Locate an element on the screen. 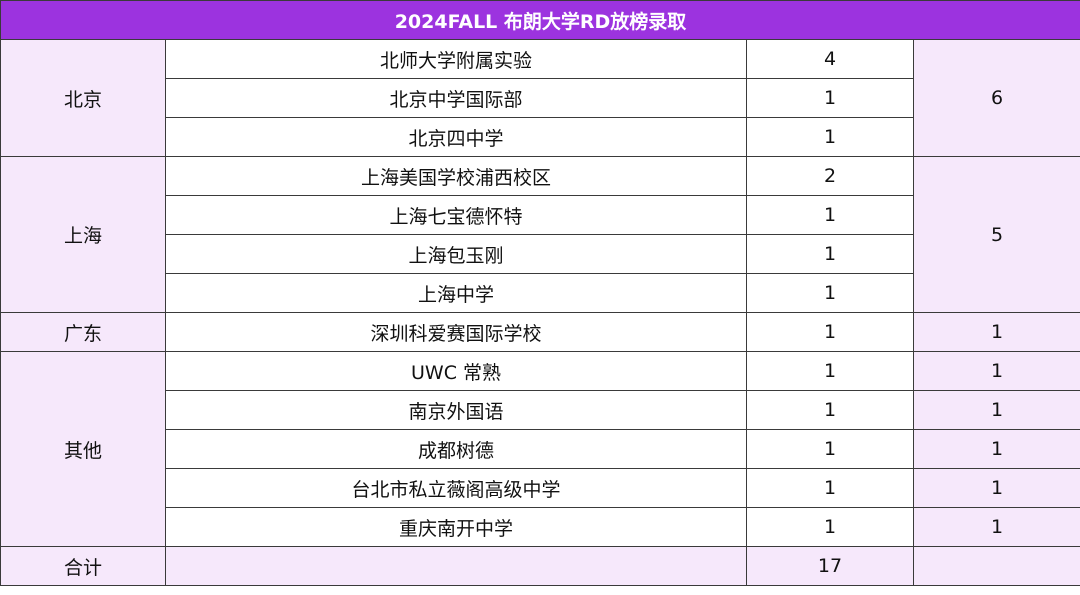 This screenshot has height=595, width=1080. table-row: 成都树德 1 1 is located at coordinates (540, 449).